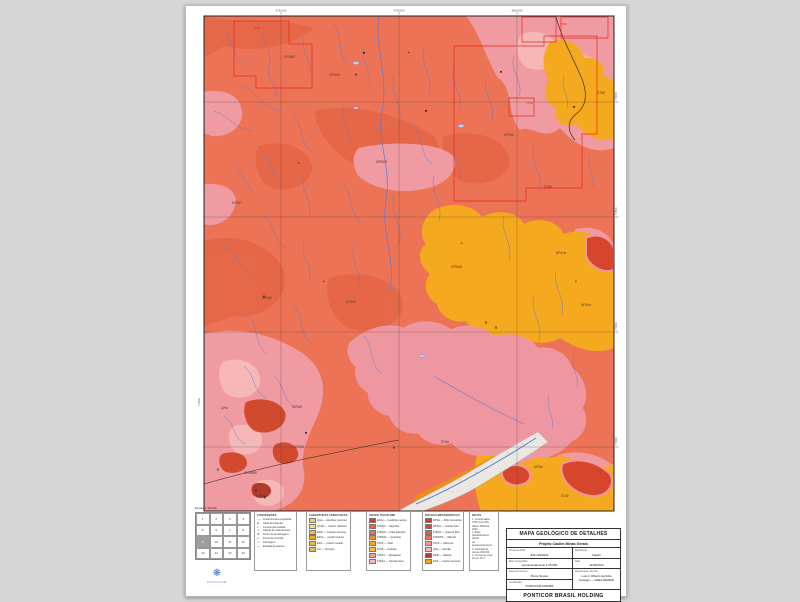 Image resolution: width=800 pixels, height=602 pixels. What do you see at coordinates (388, 555) in the screenshot?
I see `legend-row: 67RA7 — Metapelito` at bounding box center [388, 555].